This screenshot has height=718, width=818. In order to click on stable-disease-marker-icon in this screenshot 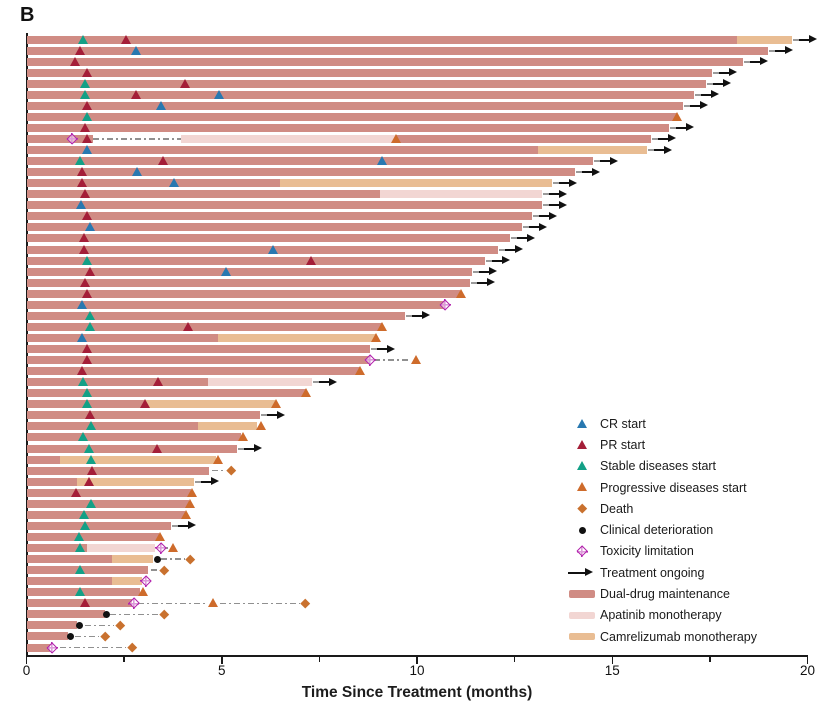, I will do `click(582, 466)`.